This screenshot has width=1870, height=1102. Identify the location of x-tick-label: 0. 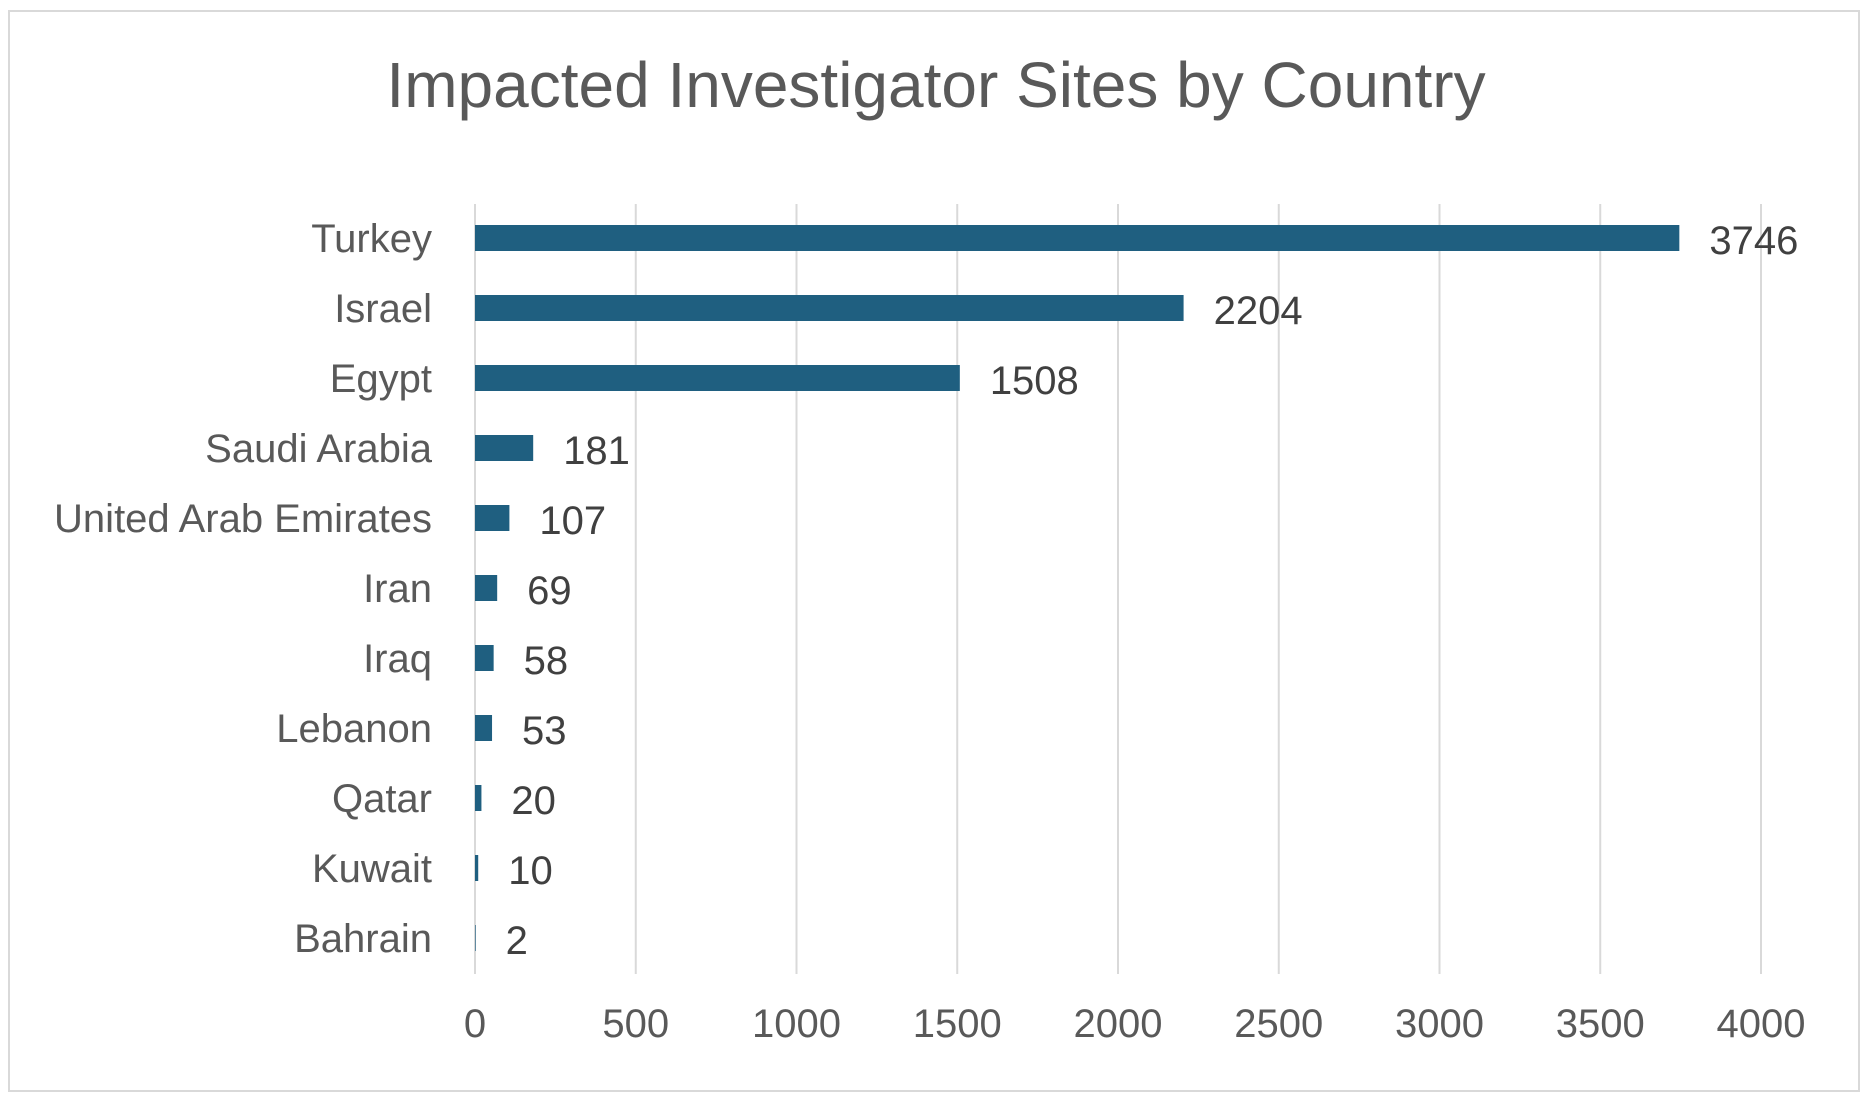
(475, 1024).